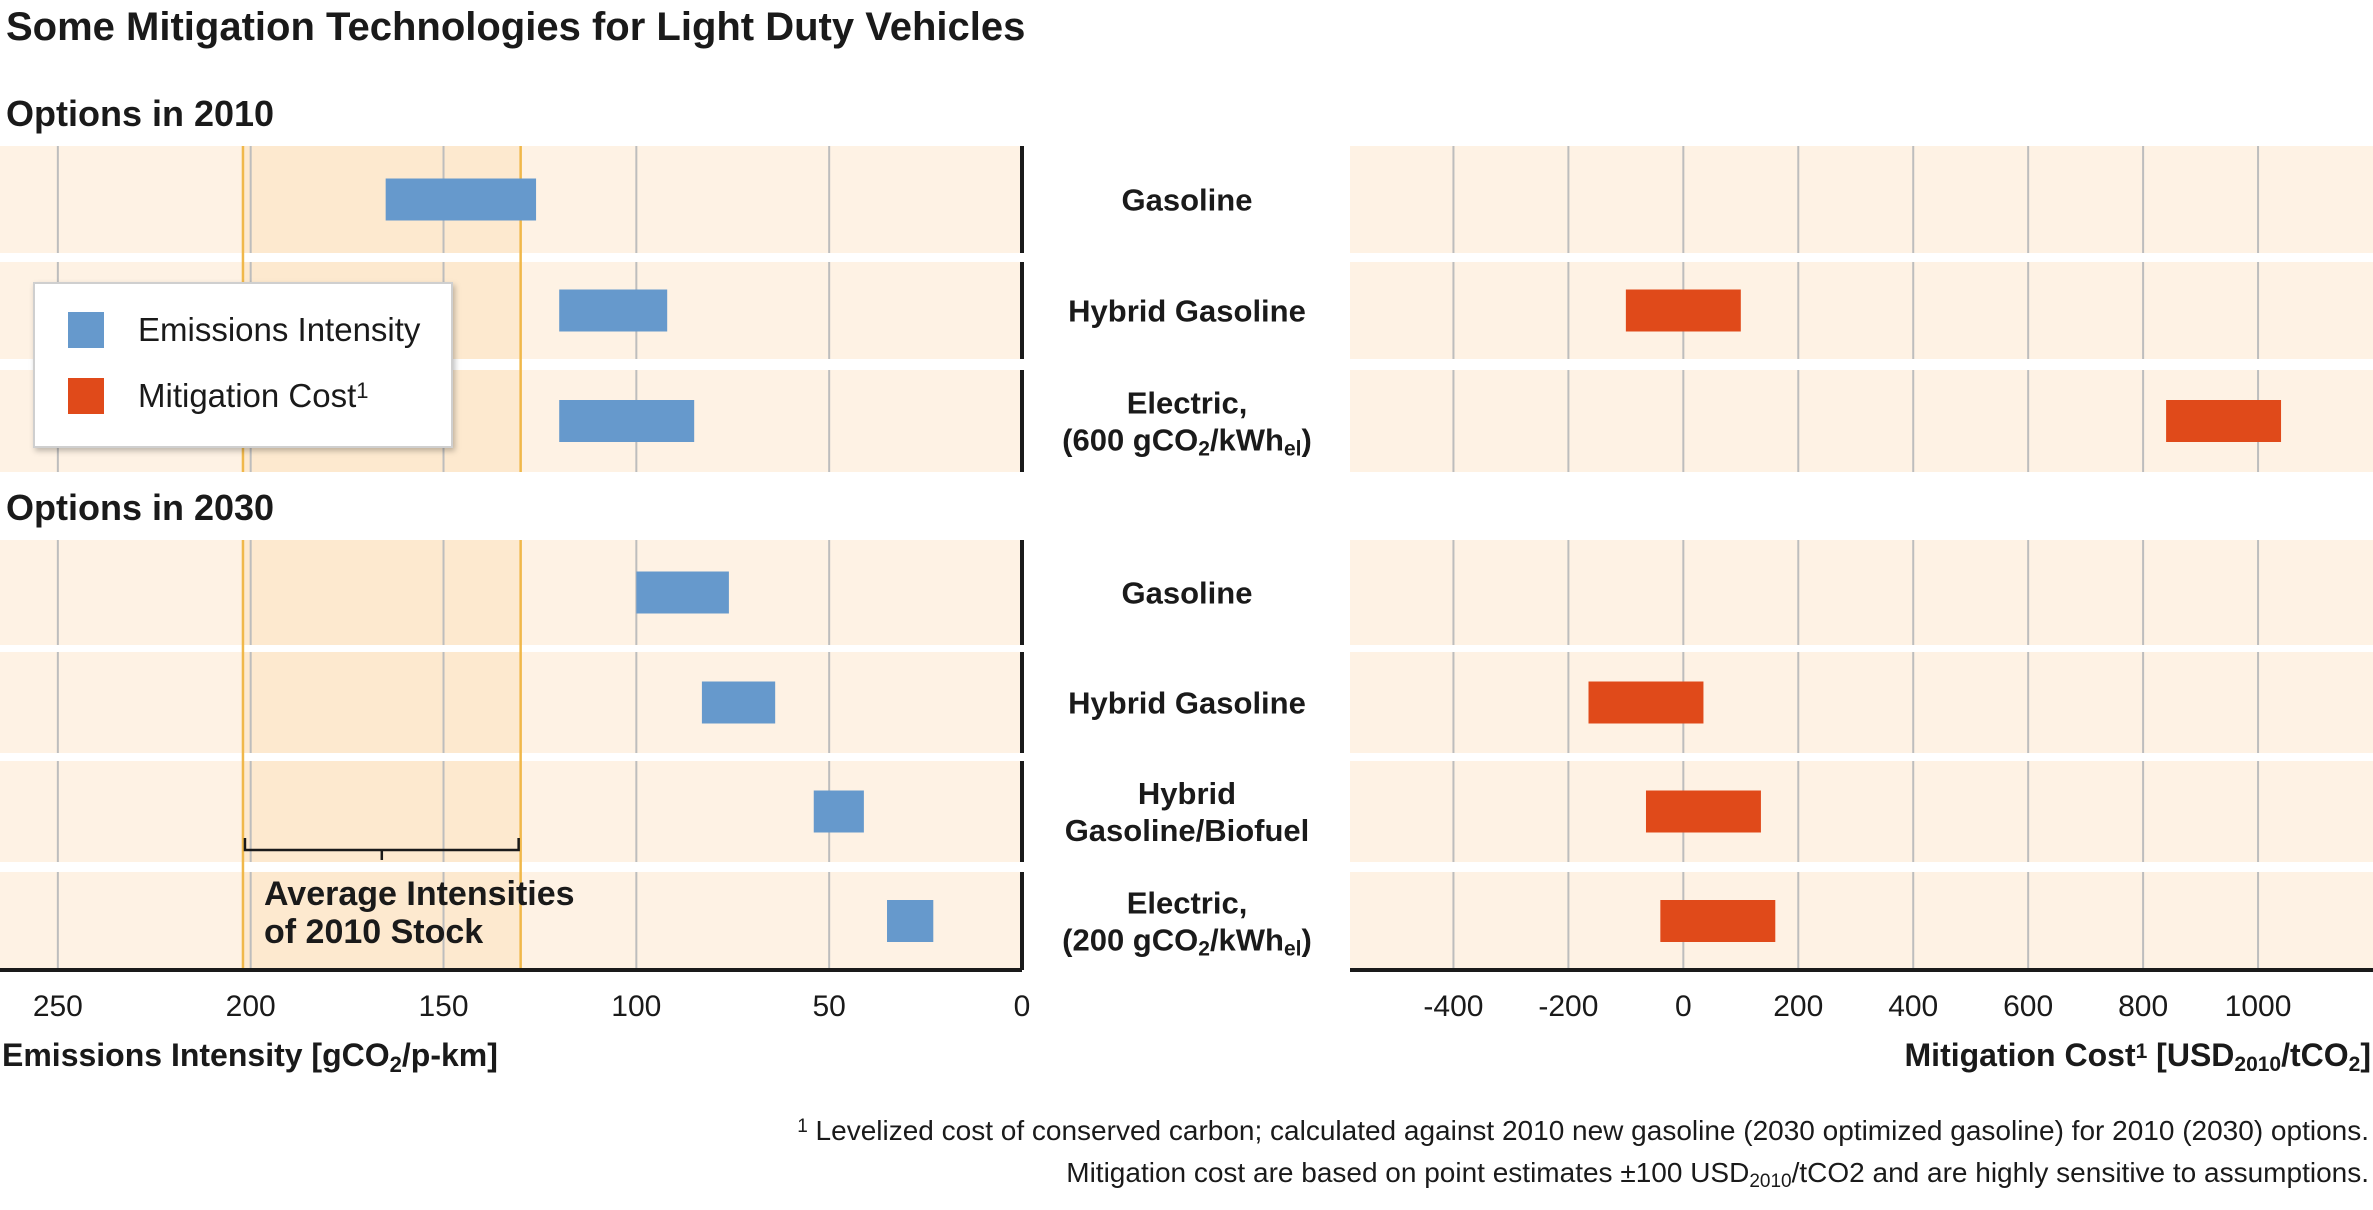 Image resolution: width=2373 pixels, height=1210 pixels. What do you see at coordinates (253, 395) in the screenshot?
I see `legend-label: Mitigation Cost1` at bounding box center [253, 395].